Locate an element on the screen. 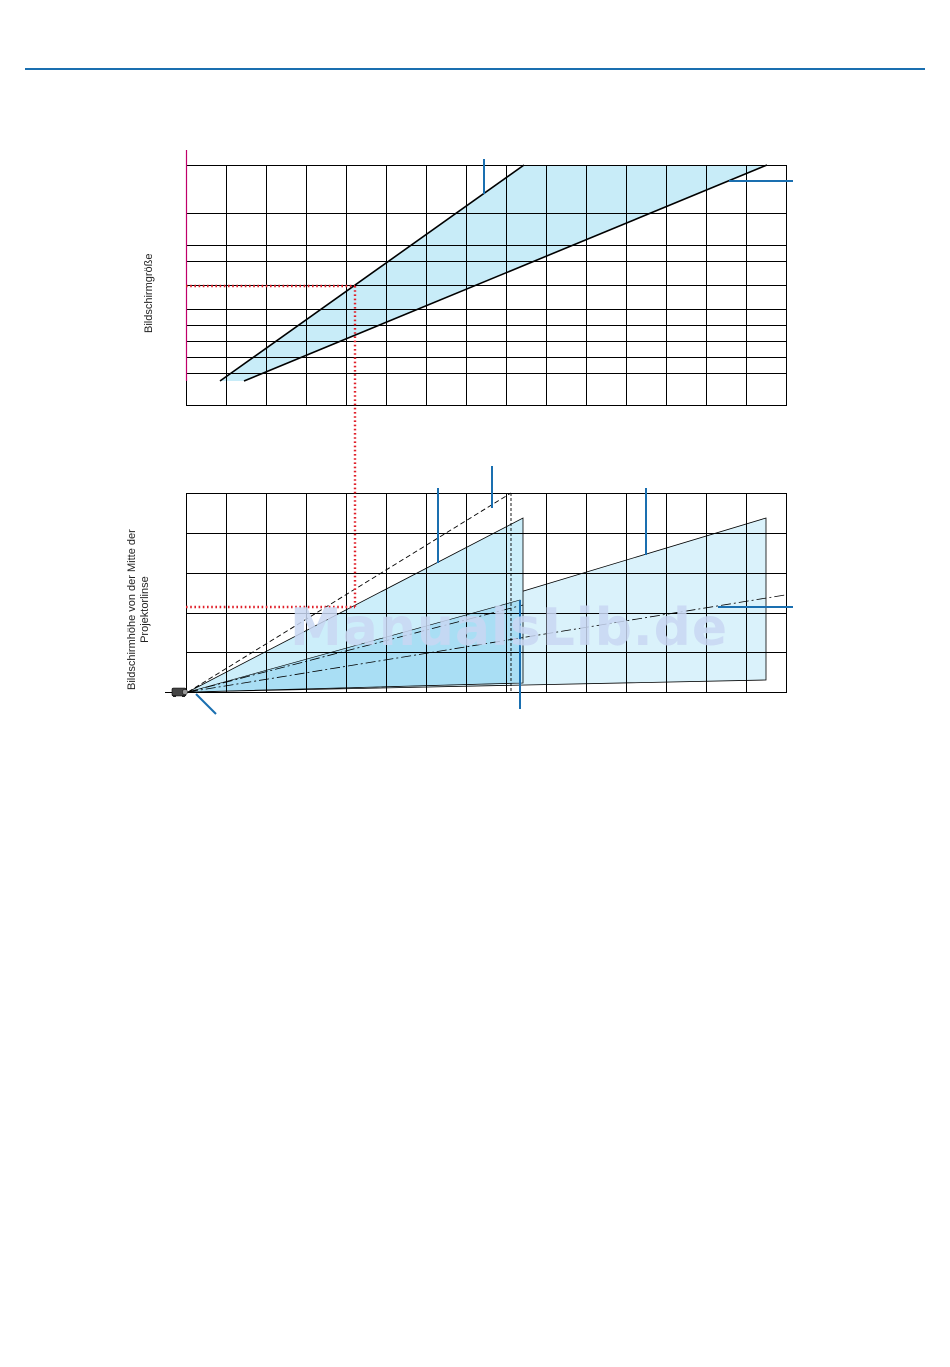  watermark: ManualsLib.de is located at coordinates (509, 628).